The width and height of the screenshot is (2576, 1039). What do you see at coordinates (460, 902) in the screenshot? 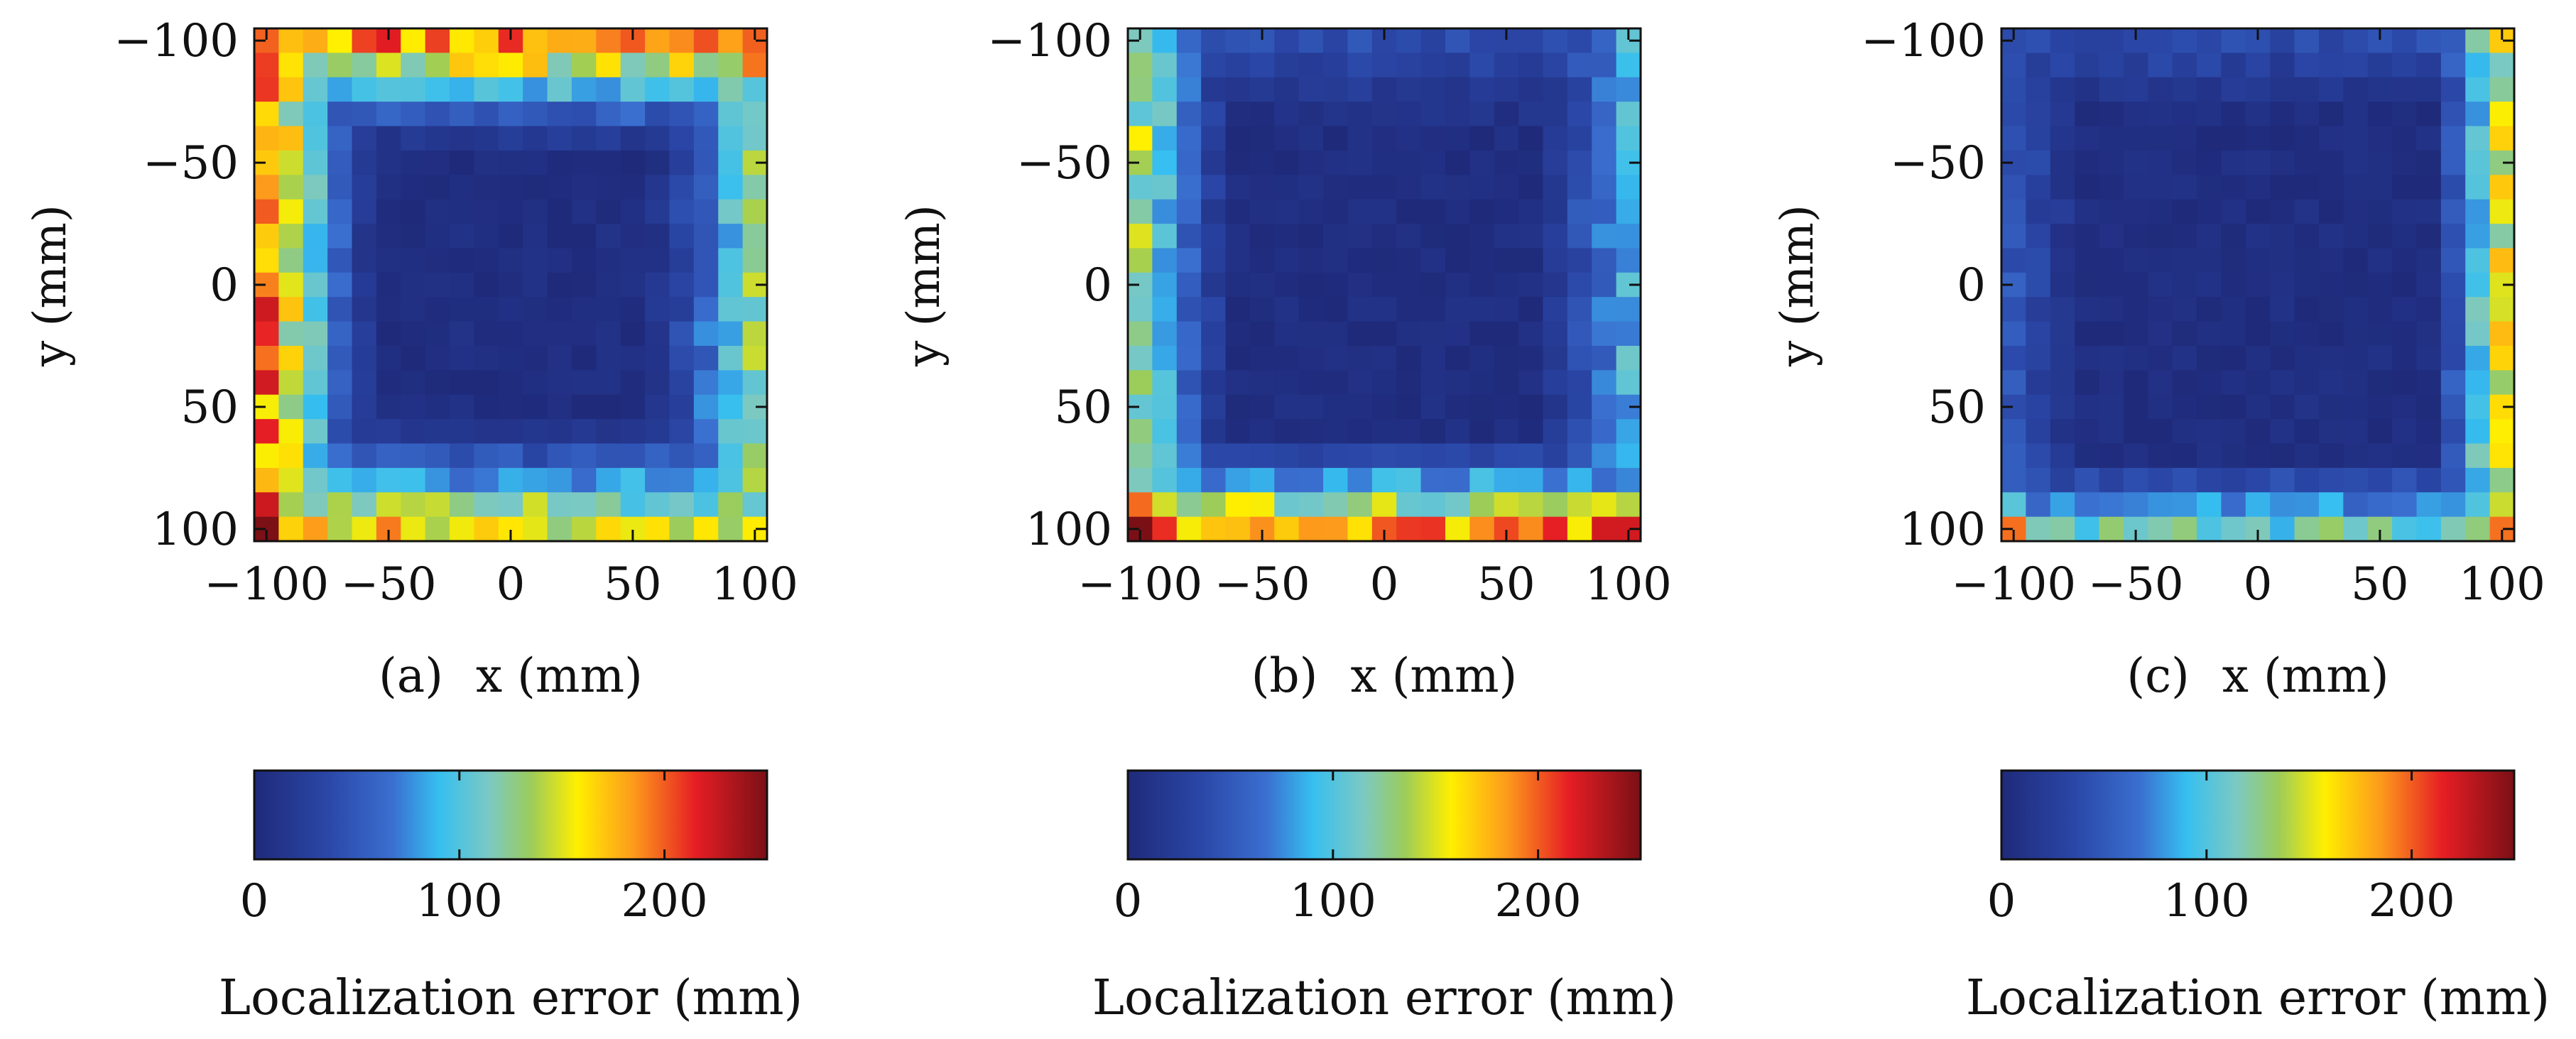
I see `colorbar-tick-label: 100` at bounding box center [460, 902].